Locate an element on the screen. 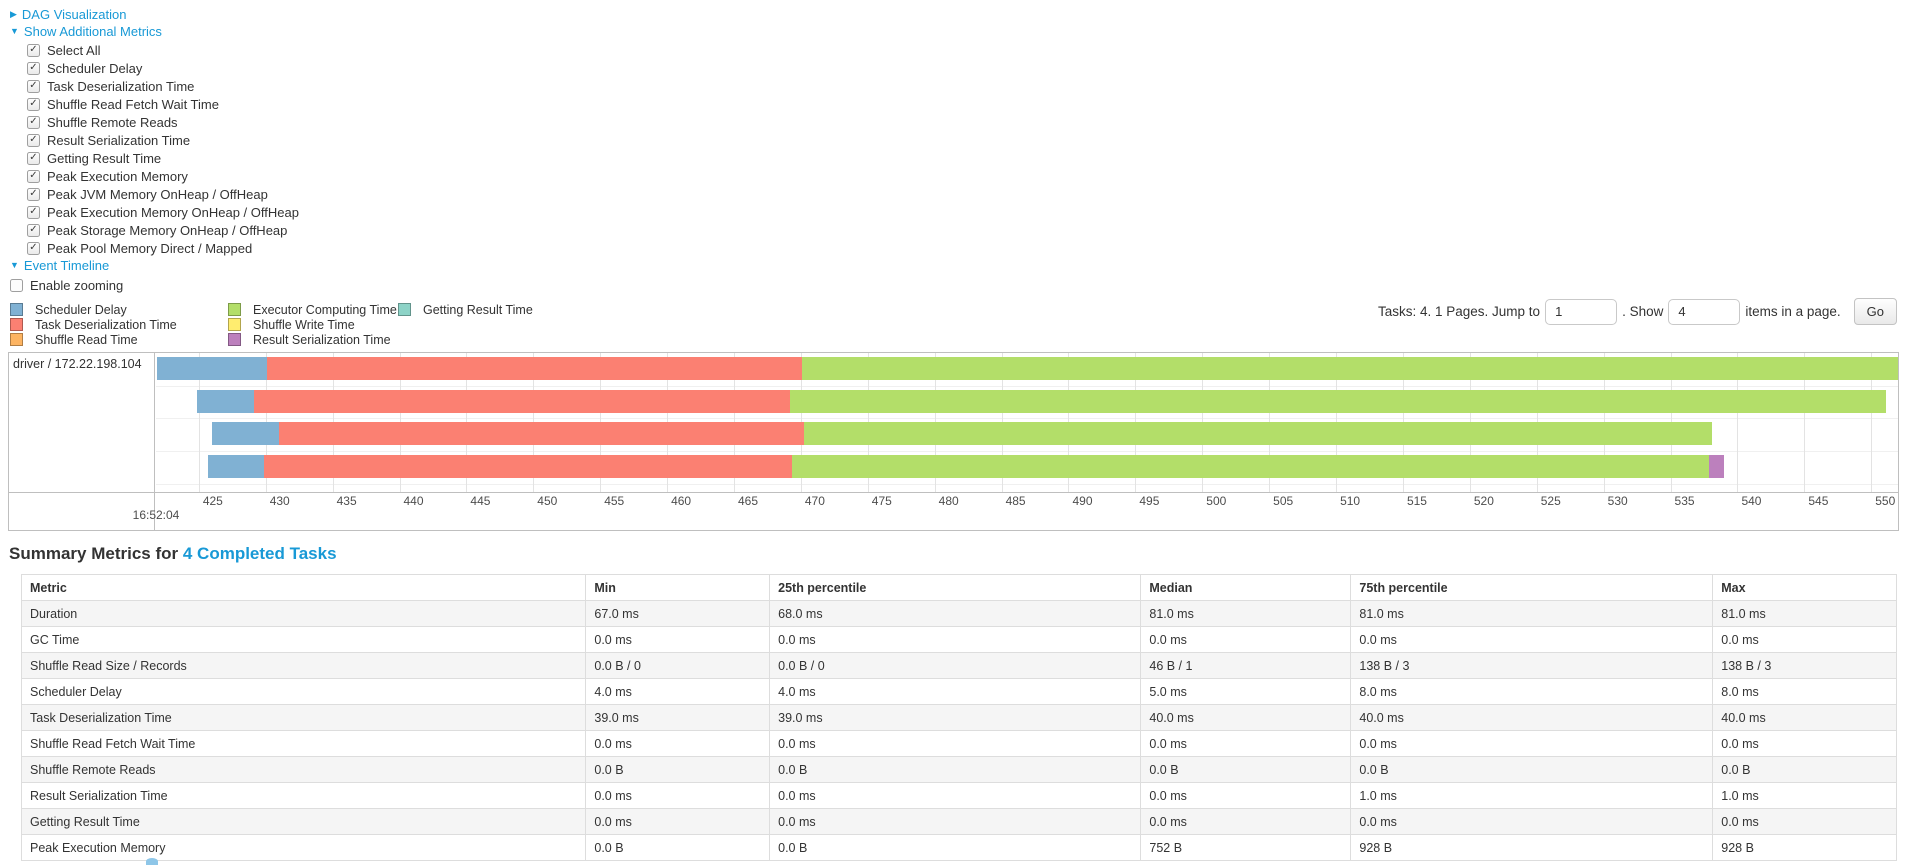 This screenshot has width=1907, height=865. jump-to-page-input is located at coordinates (1581, 311).